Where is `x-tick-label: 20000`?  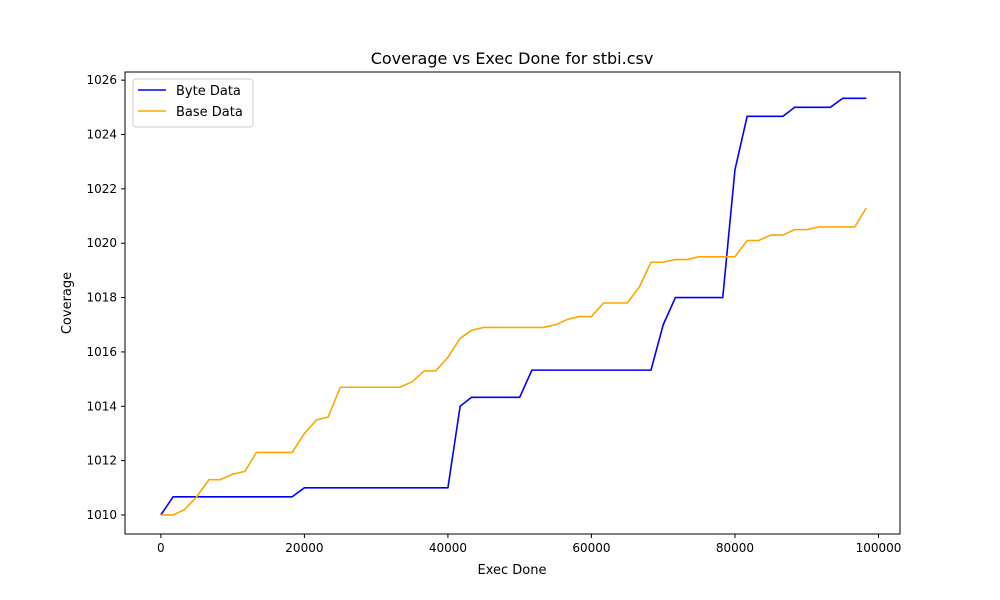 x-tick-label: 20000 is located at coordinates (304, 548).